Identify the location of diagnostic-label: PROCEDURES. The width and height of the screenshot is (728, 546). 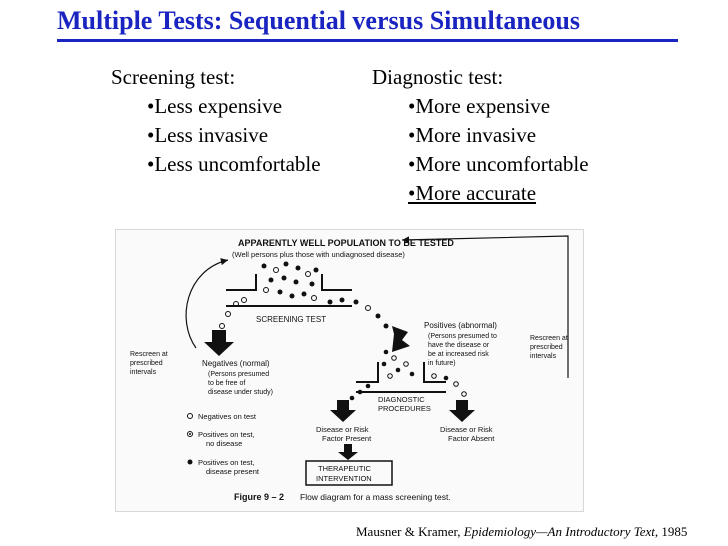
(404, 408).